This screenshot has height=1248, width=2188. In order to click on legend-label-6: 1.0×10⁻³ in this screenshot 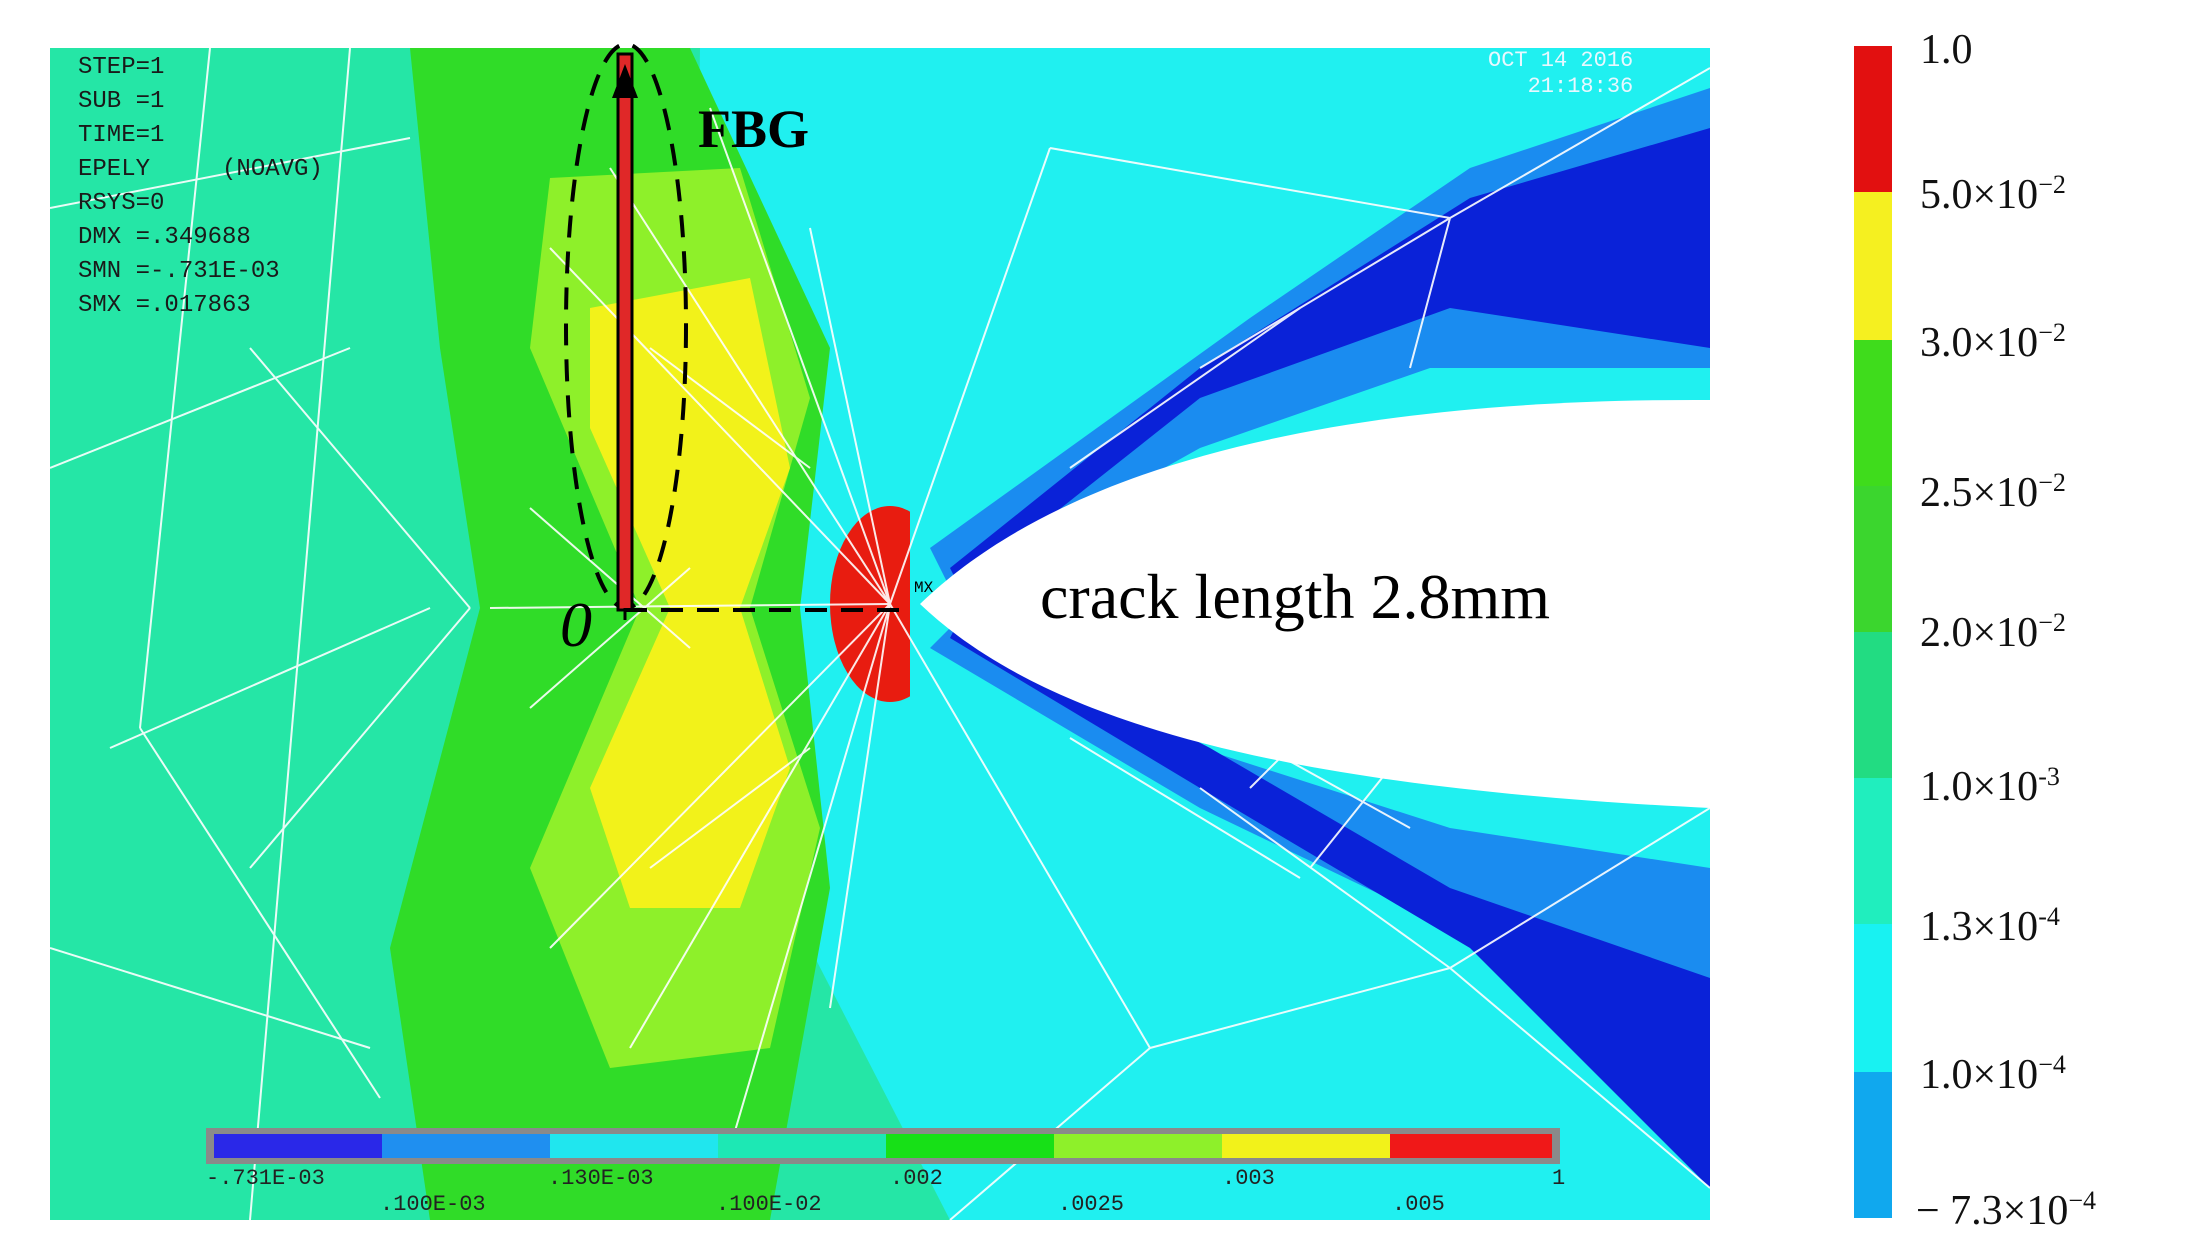, I will do `click(1990, 786)`.